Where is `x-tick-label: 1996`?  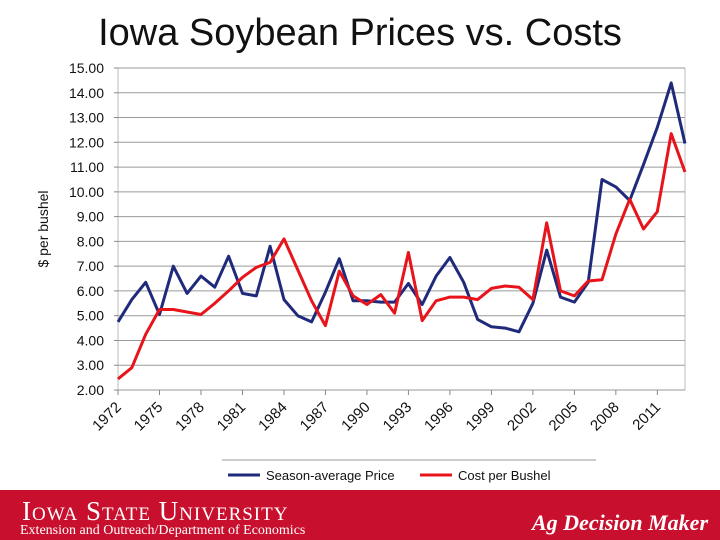
x-tick-label: 1996 is located at coordinates (439, 417).